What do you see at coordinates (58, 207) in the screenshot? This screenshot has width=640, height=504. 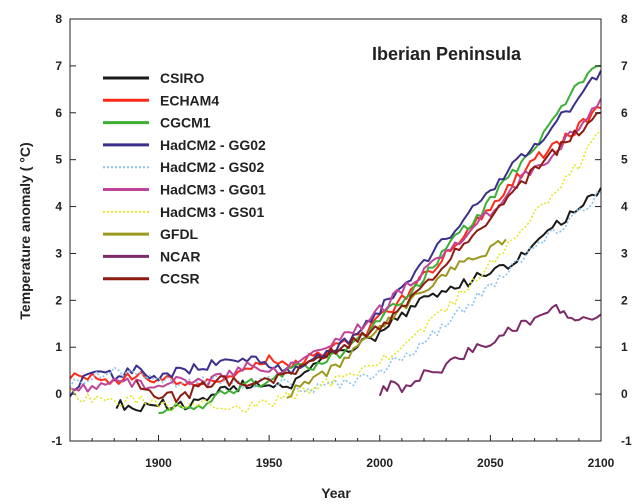 I see `y-tick-label-left: 4` at bounding box center [58, 207].